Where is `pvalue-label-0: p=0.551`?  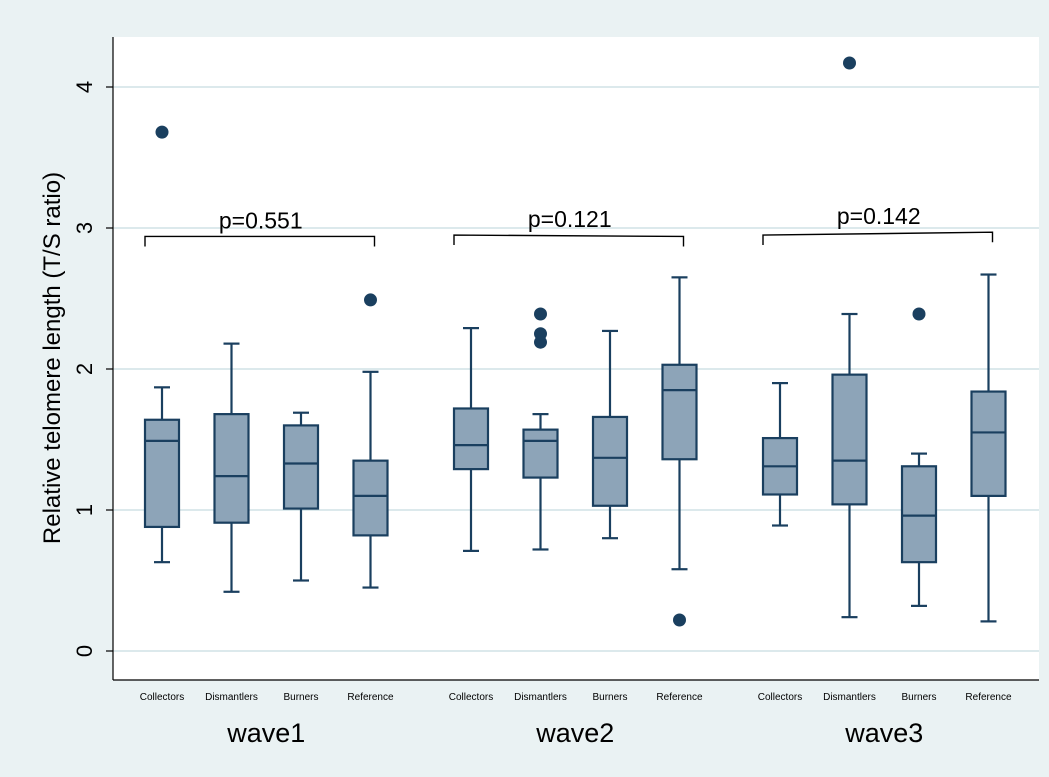 pvalue-label-0: p=0.551 is located at coordinates (261, 220).